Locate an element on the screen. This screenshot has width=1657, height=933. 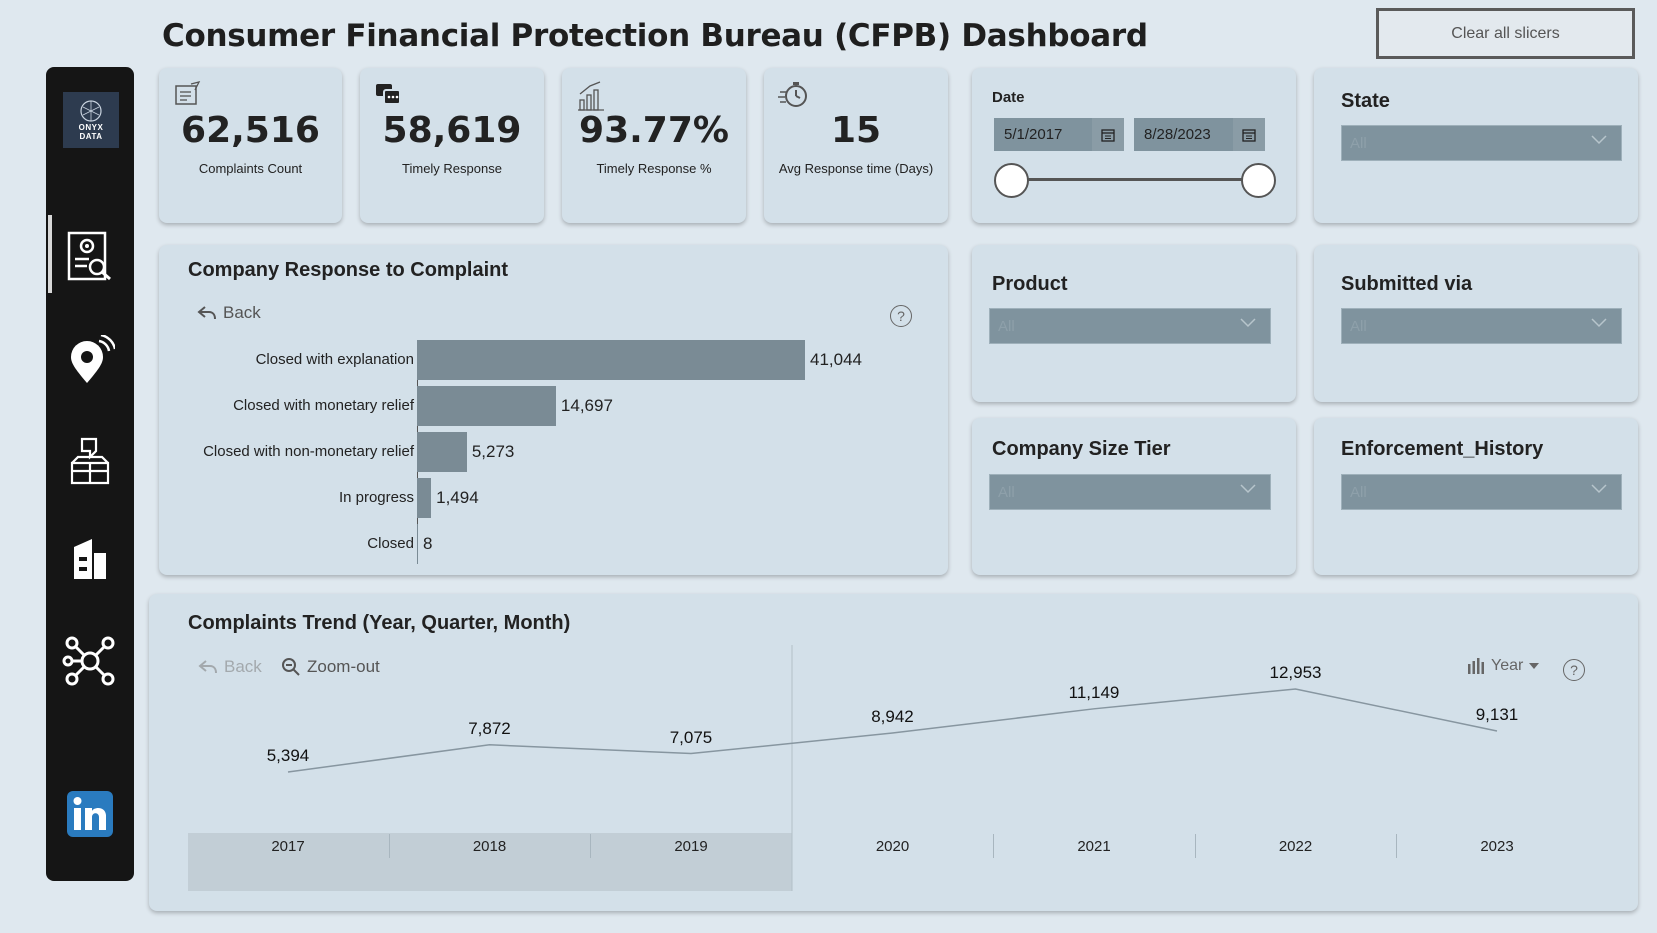
slicer-title: Enforcement_History is located at coordinates (1442, 449).